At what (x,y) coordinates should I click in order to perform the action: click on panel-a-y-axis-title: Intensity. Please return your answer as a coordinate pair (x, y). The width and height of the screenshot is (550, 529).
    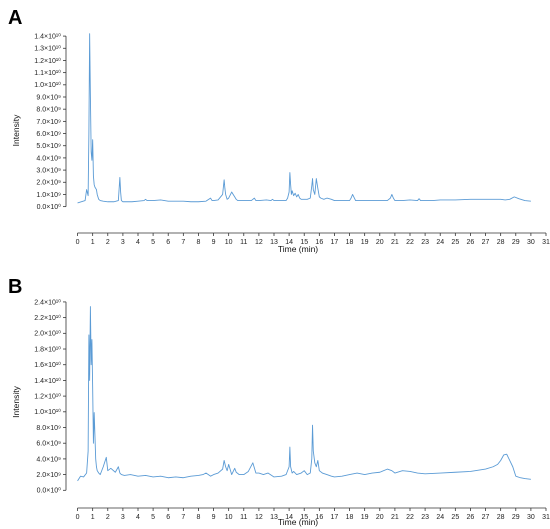
    Looking at the image, I should click on (16, 130).